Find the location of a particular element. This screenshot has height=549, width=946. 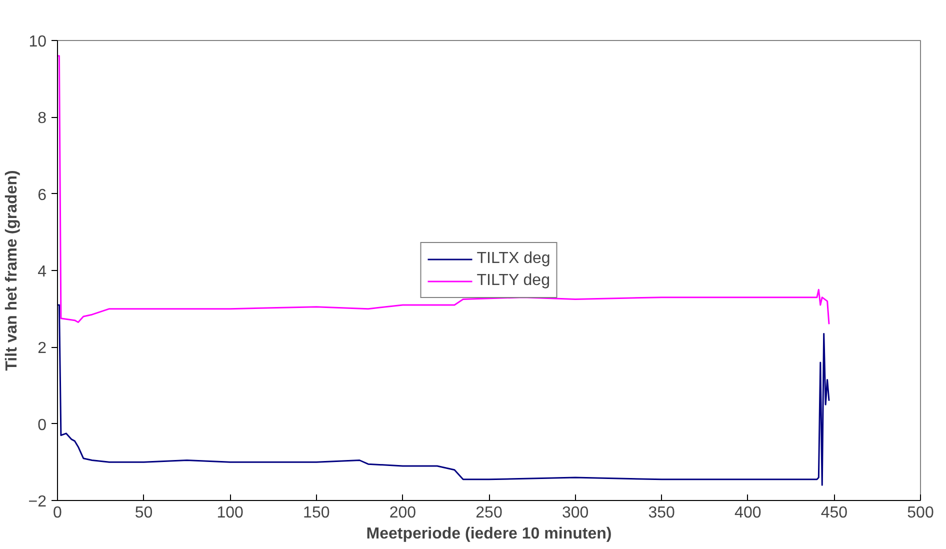

x-tick-label: 500 is located at coordinates (920, 513).